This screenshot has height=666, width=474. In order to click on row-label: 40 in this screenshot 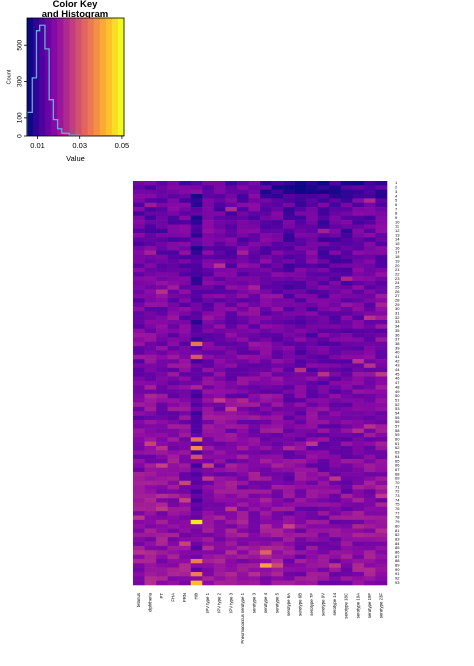, I will do `click(397, 352)`.